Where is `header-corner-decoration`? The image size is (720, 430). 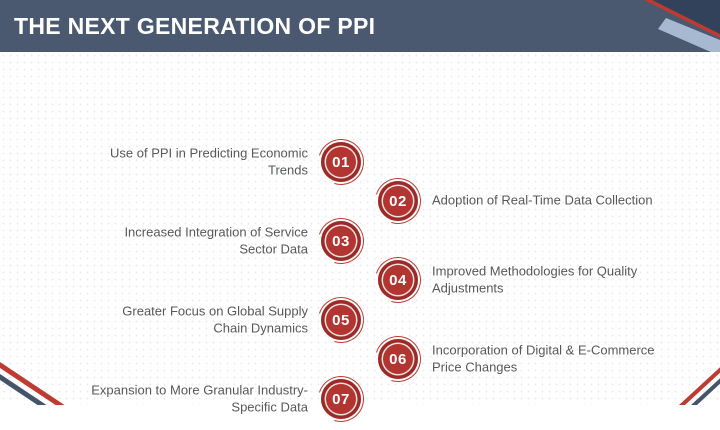
header-corner-decoration is located at coordinates (682, 26).